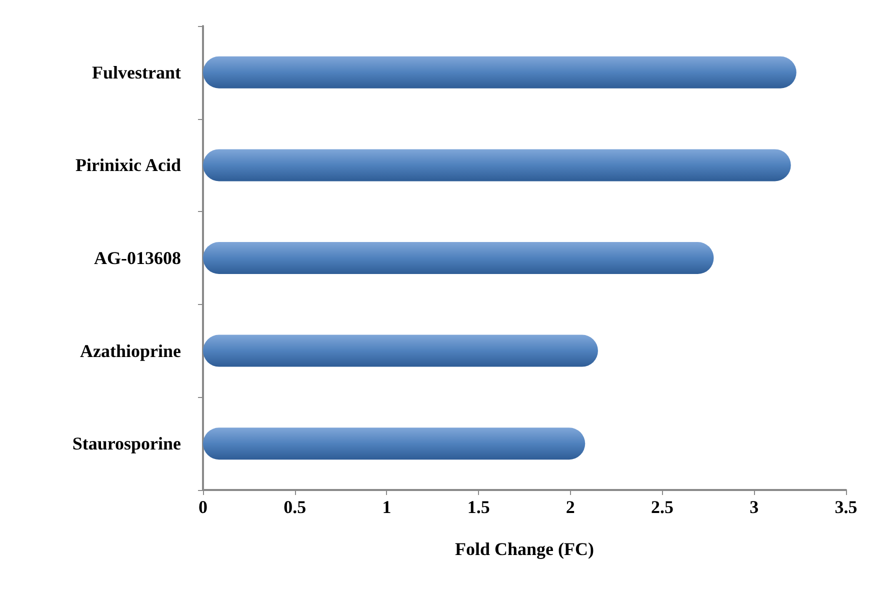  What do you see at coordinates (136, 72) in the screenshot?
I see `y-tick-label: Fulvestrant` at bounding box center [136, 72].